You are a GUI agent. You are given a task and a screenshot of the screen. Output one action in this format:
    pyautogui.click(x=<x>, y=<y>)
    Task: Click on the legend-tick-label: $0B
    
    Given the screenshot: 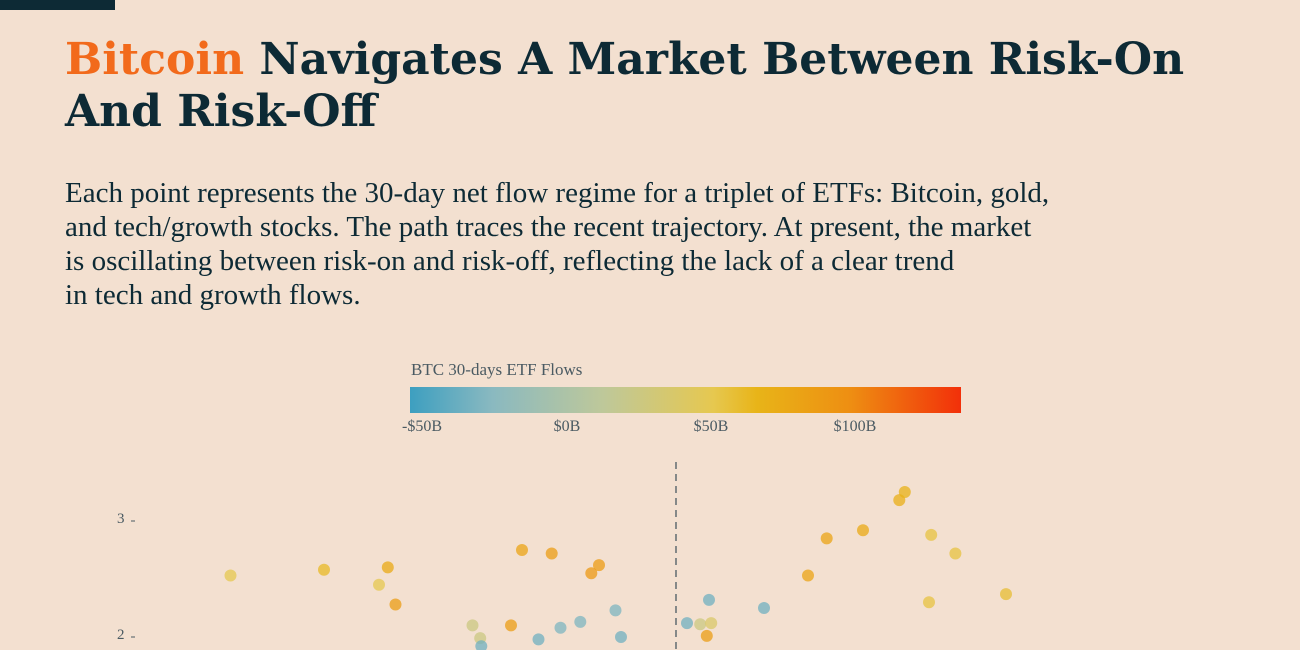 What is the action you would take?
    pyautogui.click(x=567, y=426)
    